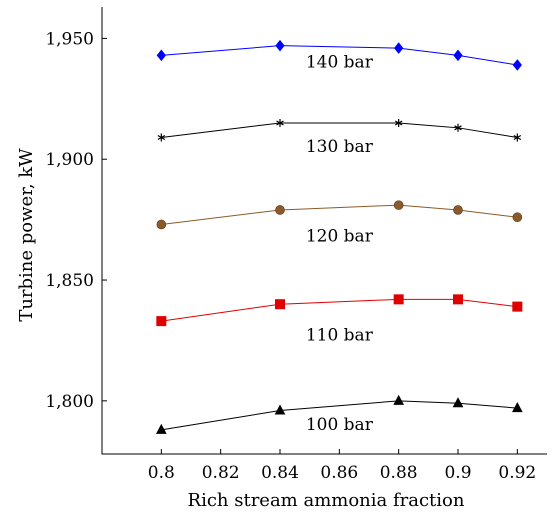  I want to click on y-tick-label: 1,800, so click(69, 402).